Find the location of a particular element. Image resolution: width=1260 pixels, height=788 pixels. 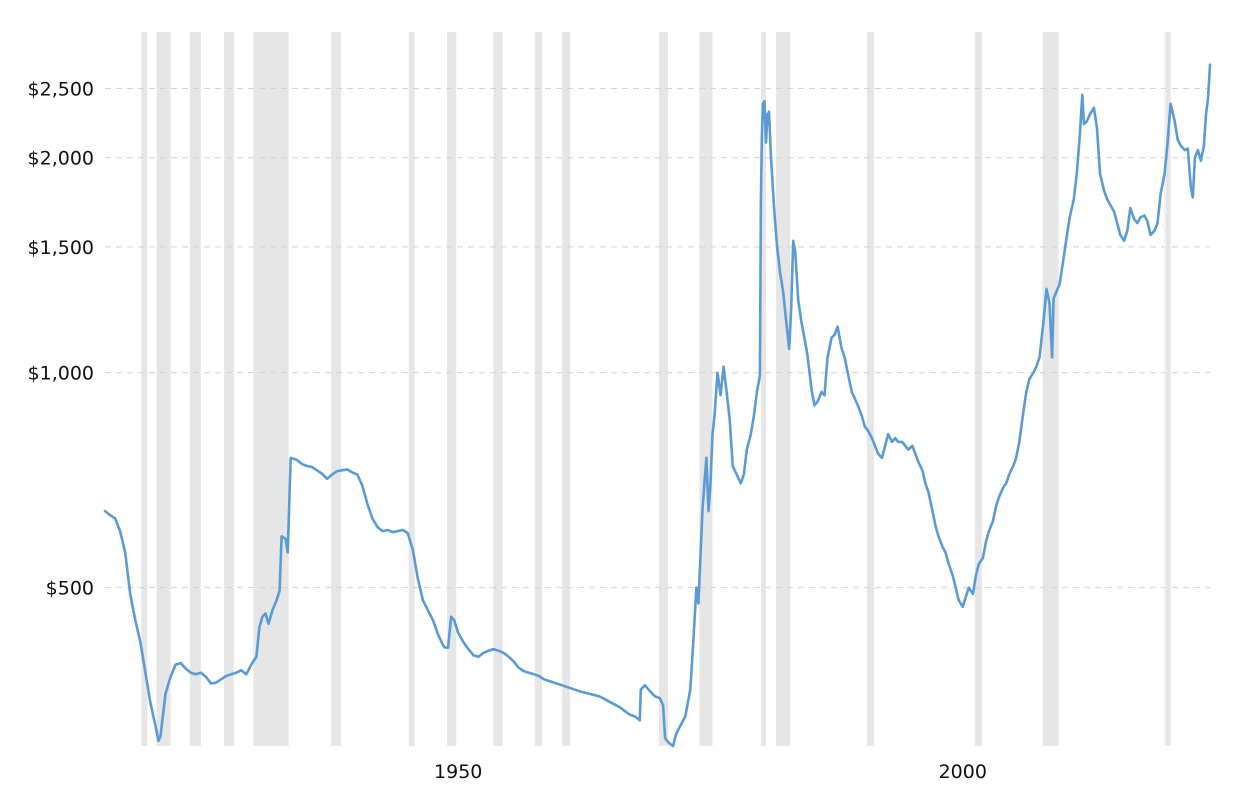

x-tick-label: 1950 is located at coordinates (458, 772).